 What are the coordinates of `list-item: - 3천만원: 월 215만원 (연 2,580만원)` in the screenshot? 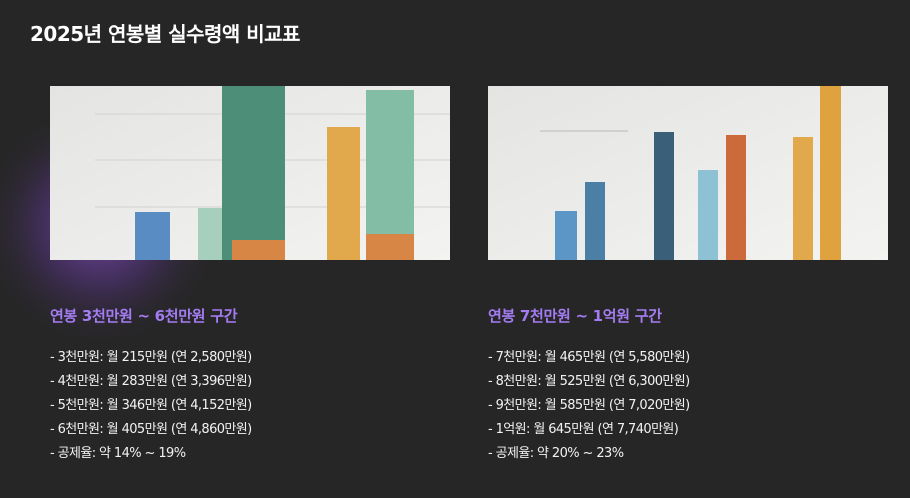 It's located at (151, 357).